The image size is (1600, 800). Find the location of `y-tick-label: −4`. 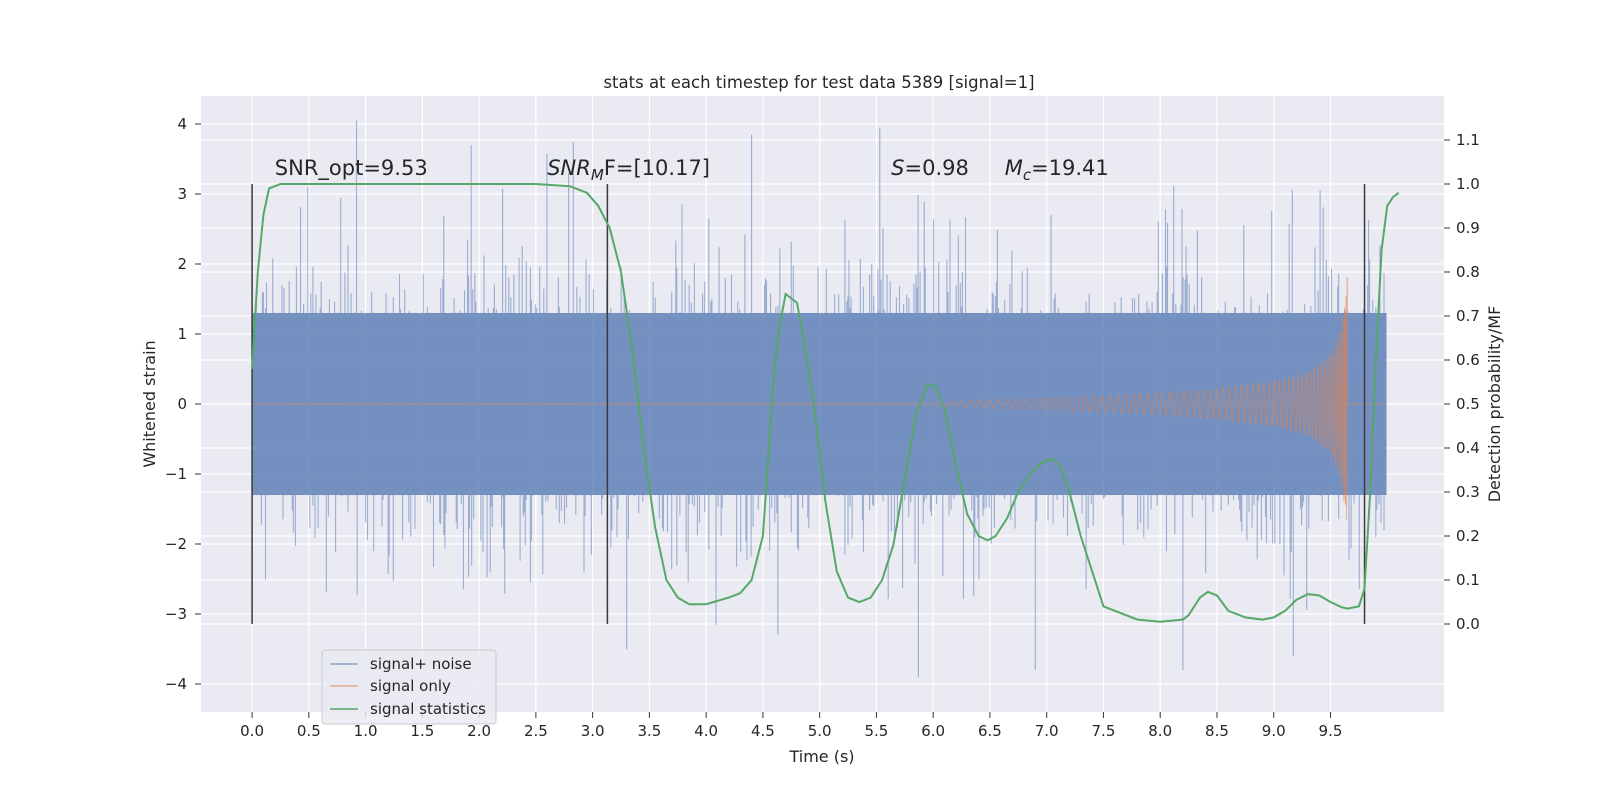

y-tick-label: −4 is located at coordinates (176, 684).